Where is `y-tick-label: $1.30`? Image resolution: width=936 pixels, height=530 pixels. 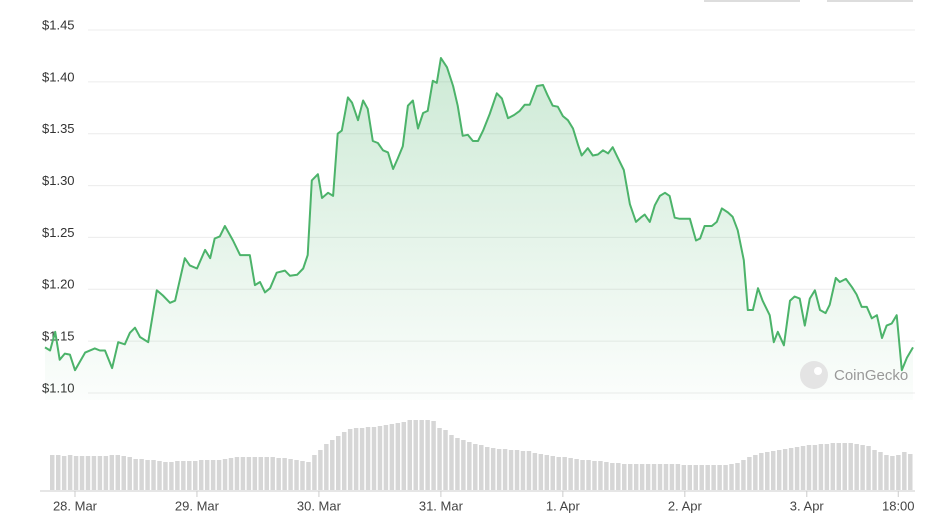
y-tick-label: $1.30 is located at coordinates (58, 180).